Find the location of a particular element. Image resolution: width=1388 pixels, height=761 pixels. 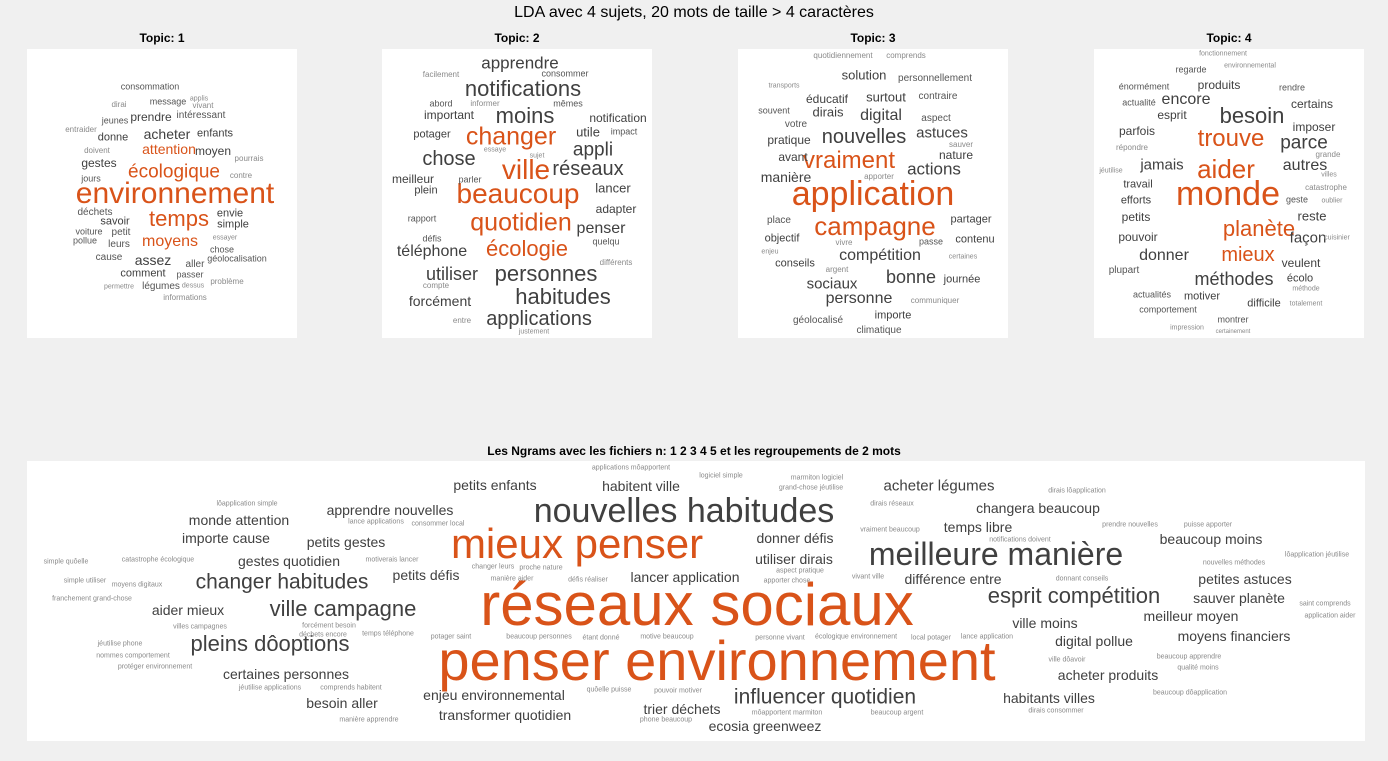

word-surtout: surtout is located at coordinates (886, 97).